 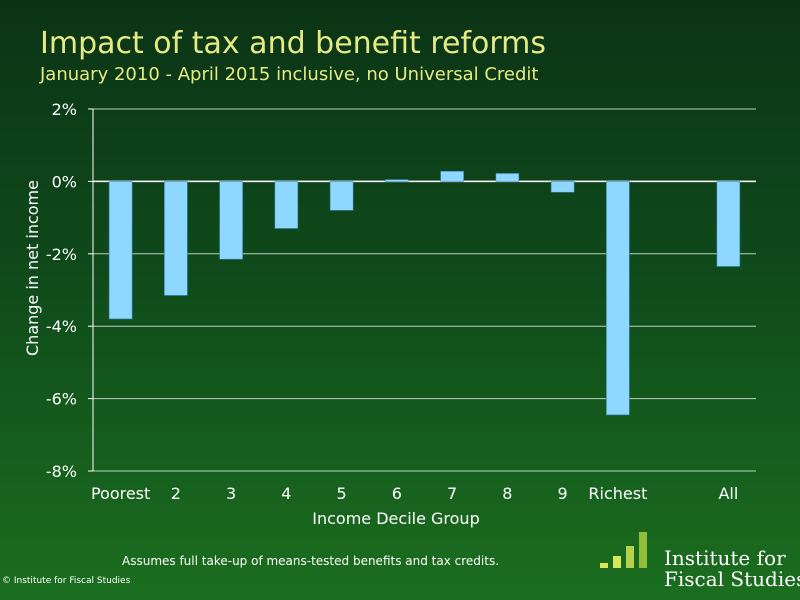 What do you see at coordinates (728, 224) in the screenshot?
I see `bar-all` at bounding box center [728, 224].